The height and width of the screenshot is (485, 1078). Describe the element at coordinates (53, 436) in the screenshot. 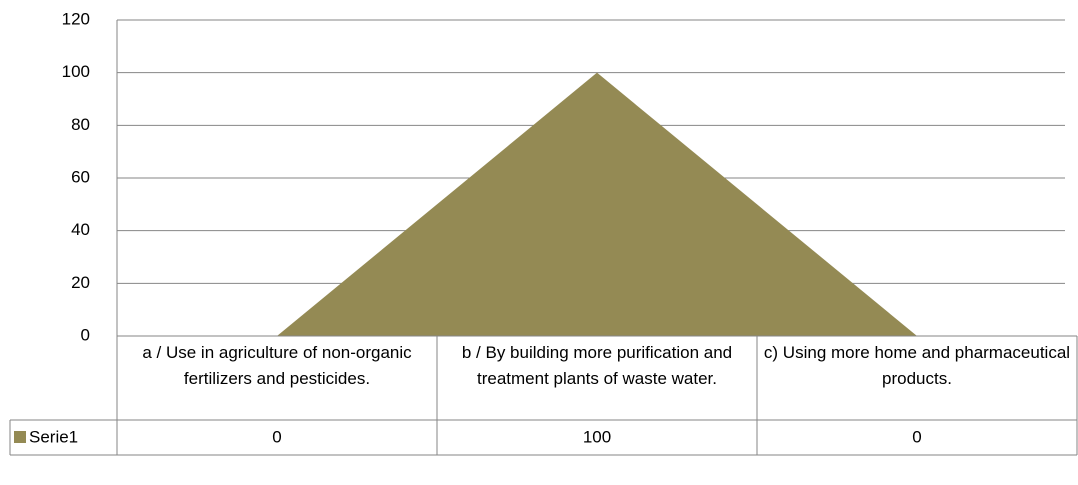

I see `legend-label: Serie1` at that location.